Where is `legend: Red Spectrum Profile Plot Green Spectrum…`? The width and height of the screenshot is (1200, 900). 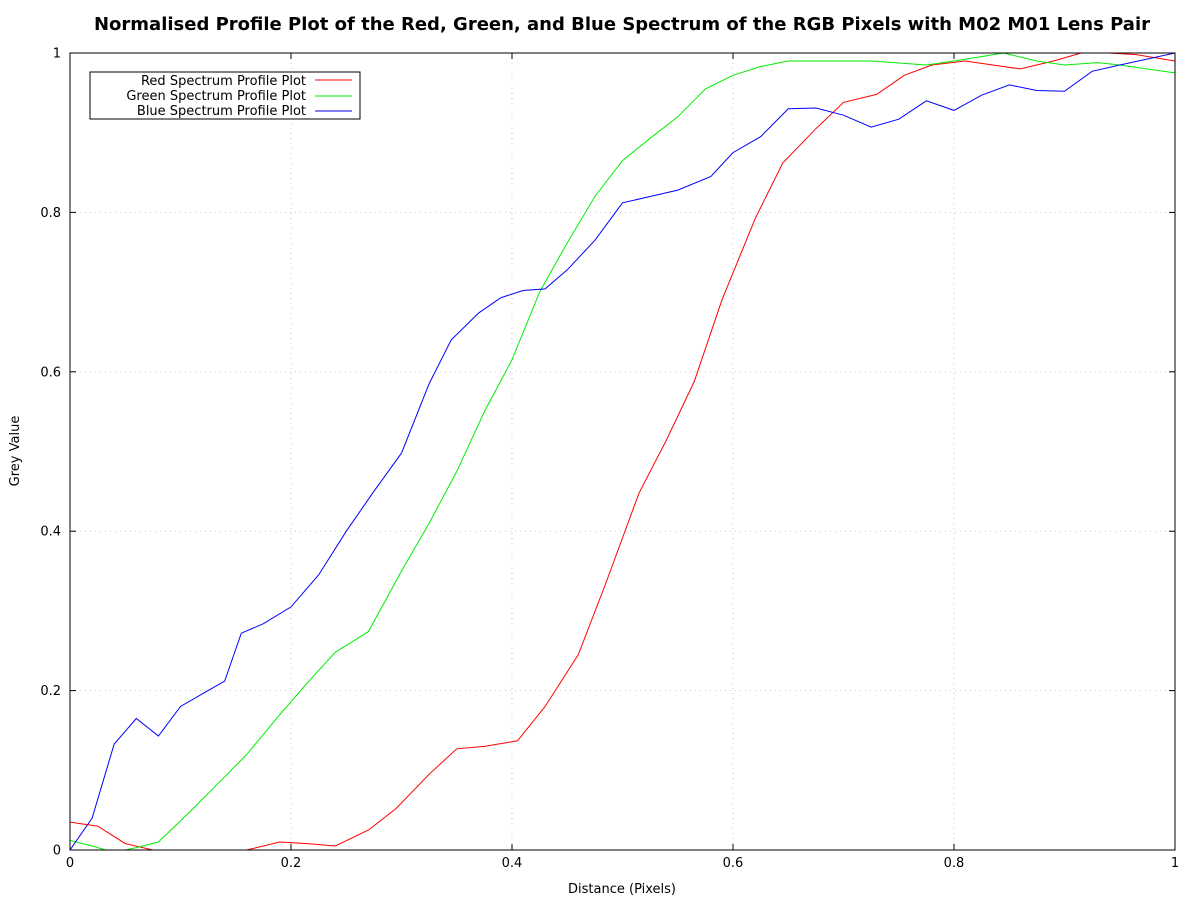
legend: Red Spectrum Profile Plot Green Spectrum… is located at coordinates (225, 95).